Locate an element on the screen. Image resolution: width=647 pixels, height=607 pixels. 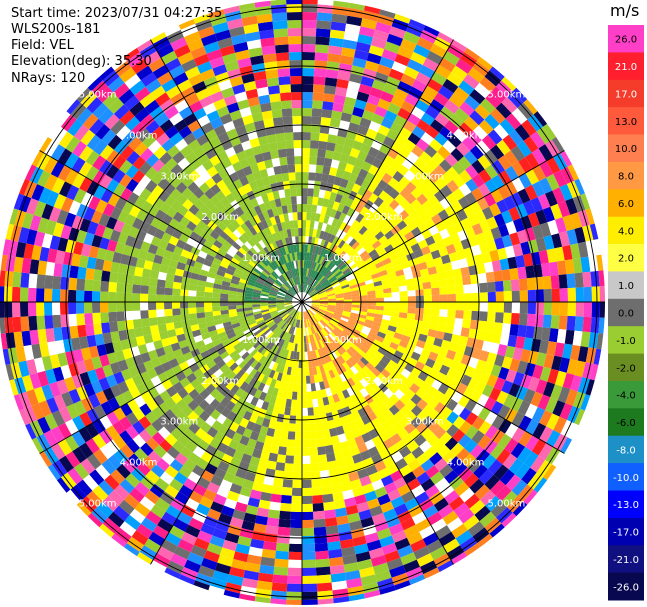
colorbar-tick-label: 17.0 is located at coordinates (626, 95).